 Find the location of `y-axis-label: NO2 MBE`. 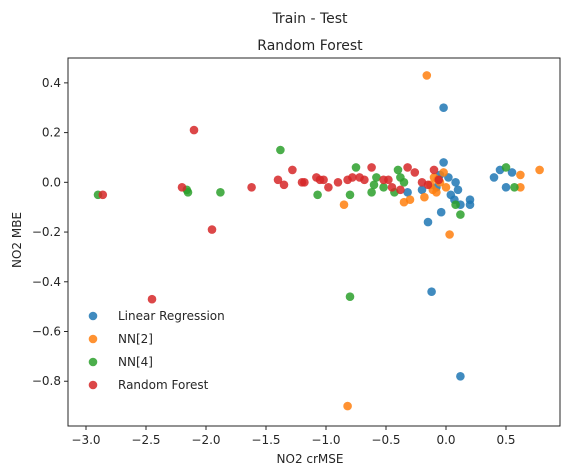

y-axis-label: NO2 MBE is located at coordinates (17, 240).